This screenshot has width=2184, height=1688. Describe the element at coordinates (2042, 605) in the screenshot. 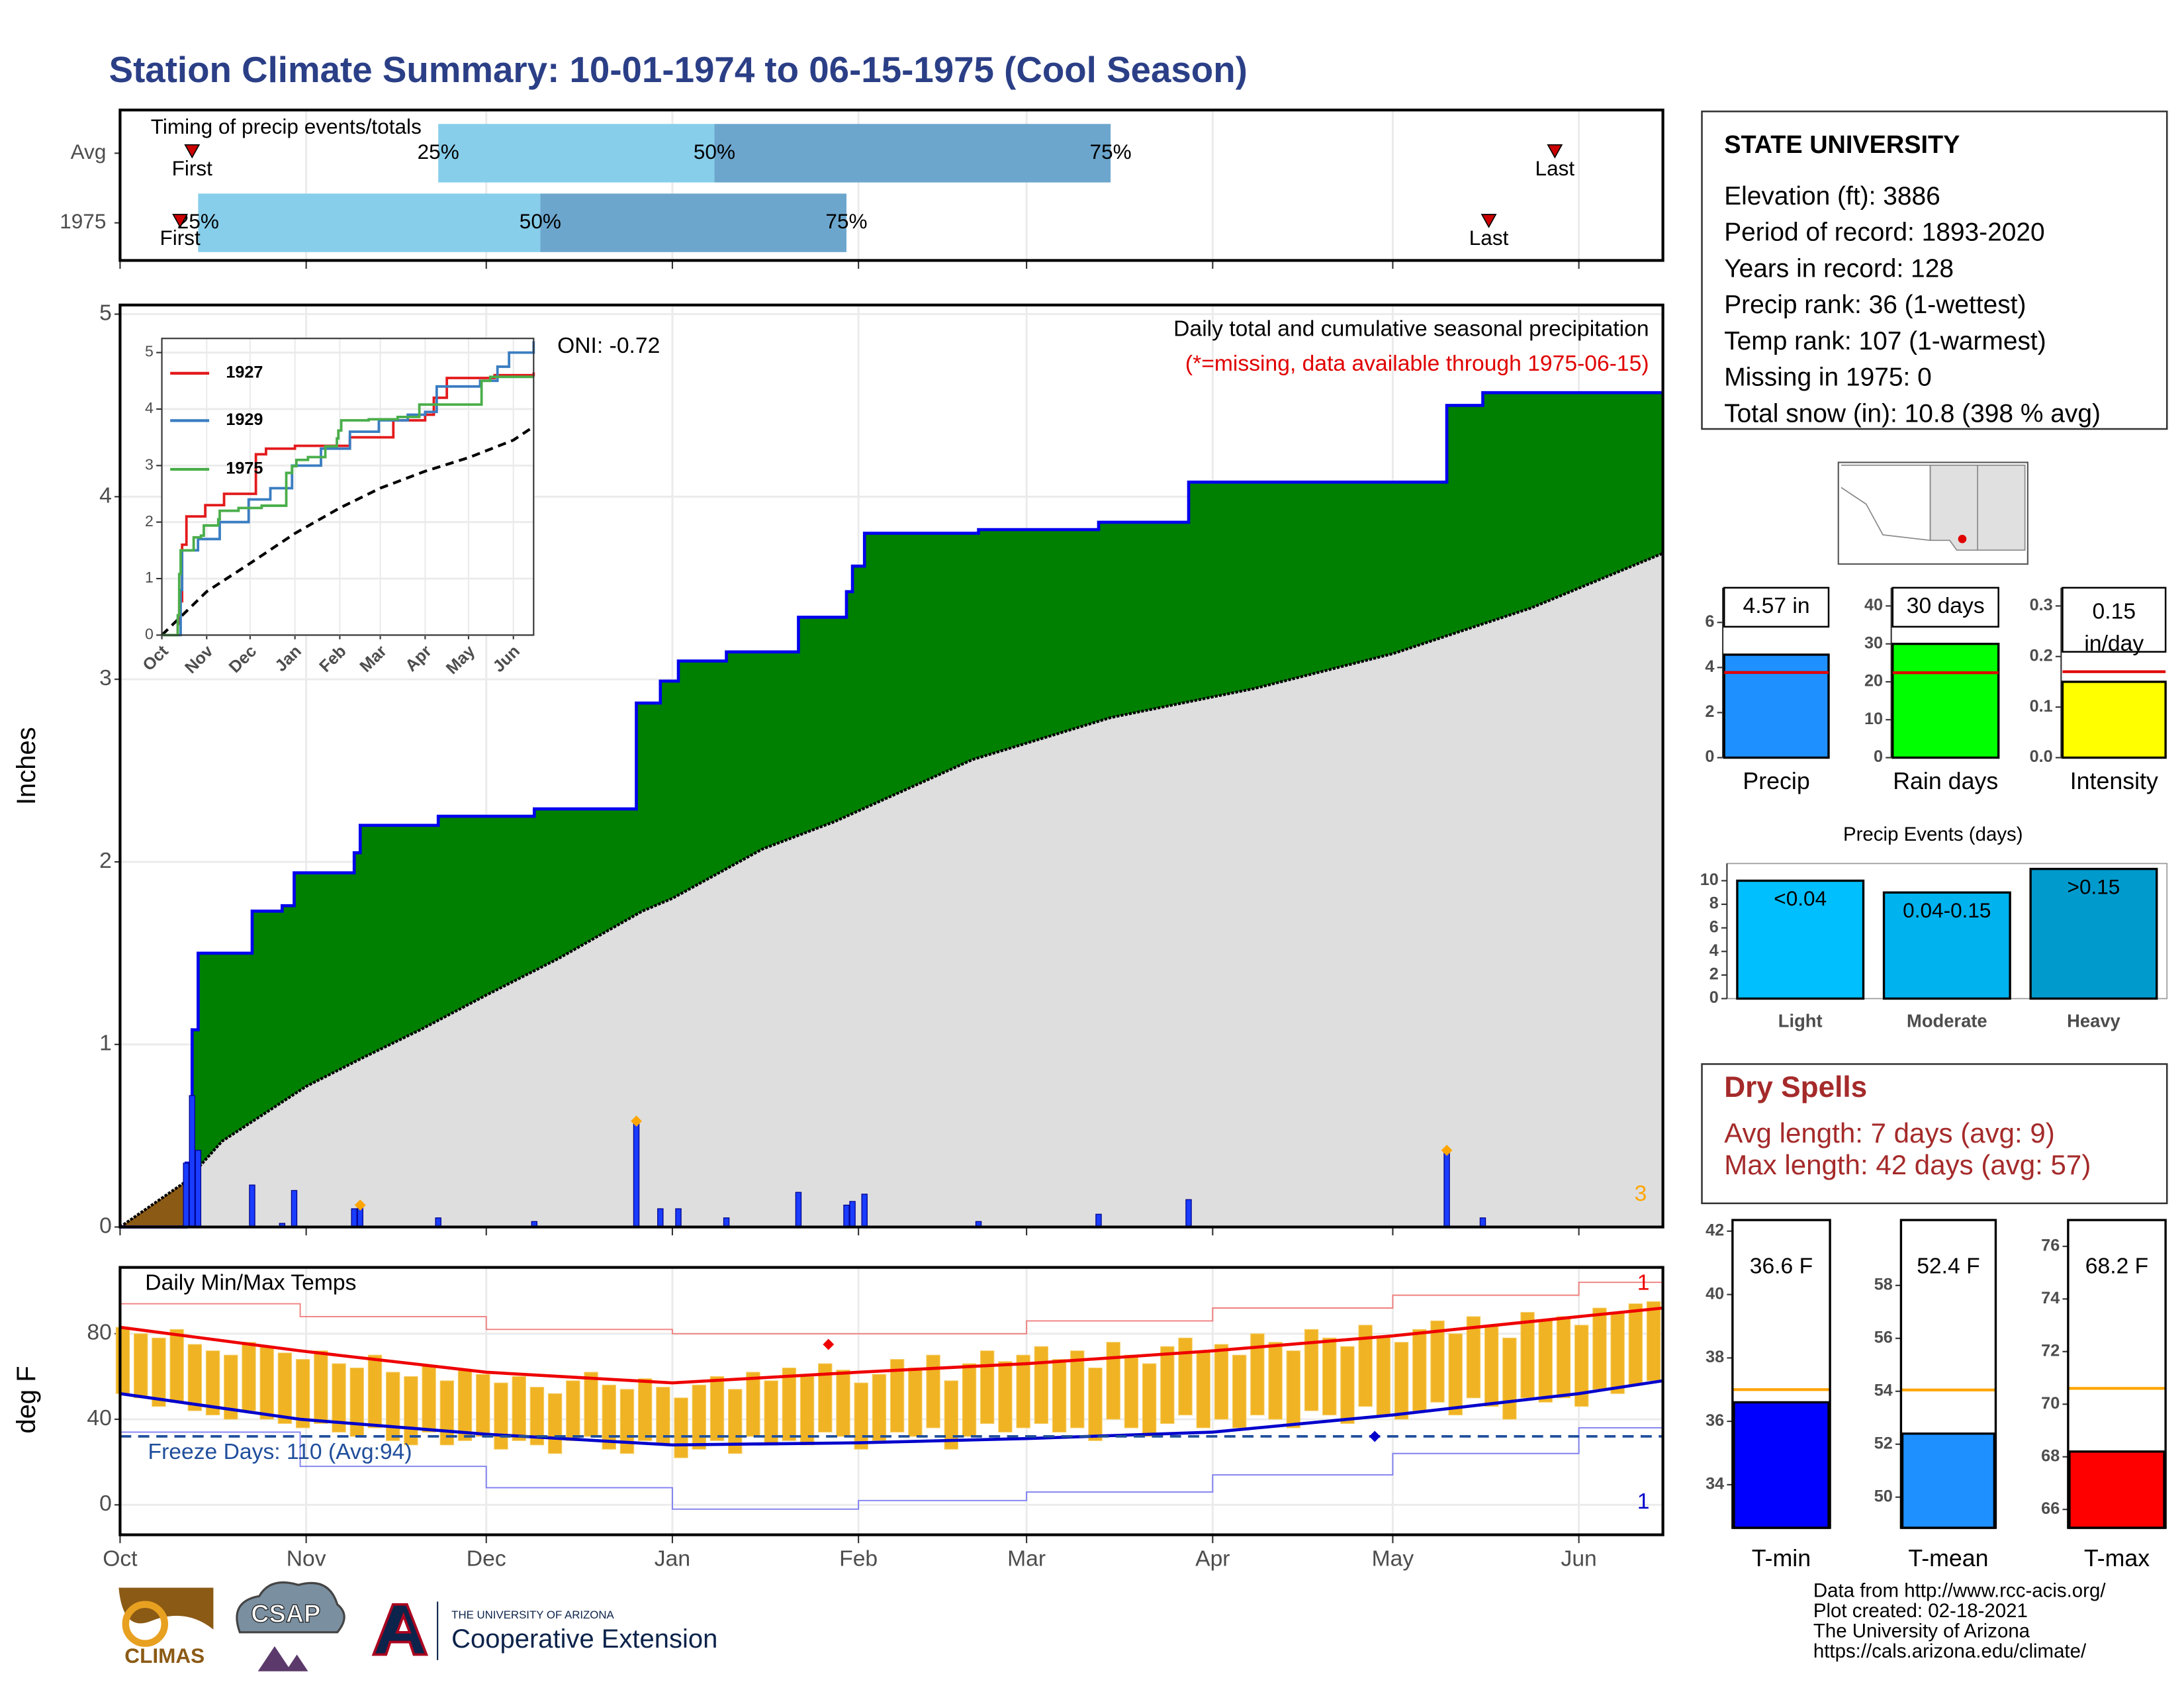

I see `y-tick-label: 0.3` at that location.